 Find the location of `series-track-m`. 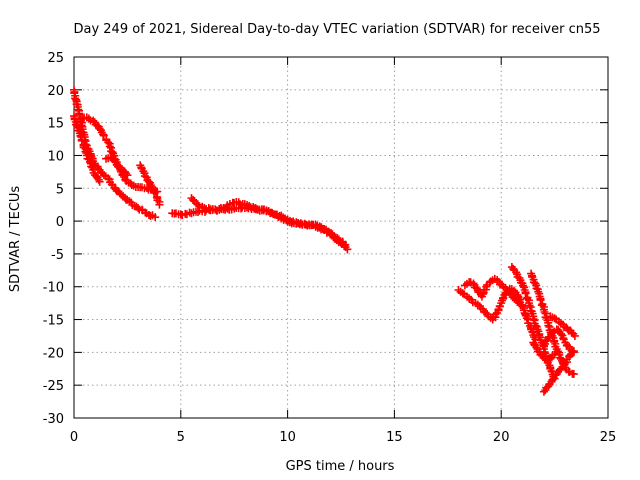

series-track-m is located at coordinates (558, 341).